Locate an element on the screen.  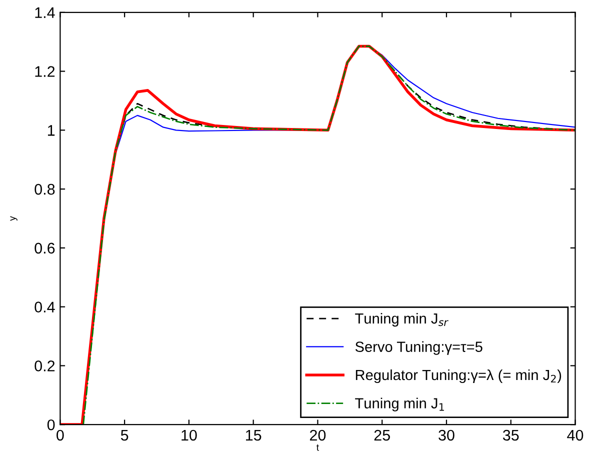
legend-label: Tuning min J$_{sr}$ is located at coordinates (401, 319).